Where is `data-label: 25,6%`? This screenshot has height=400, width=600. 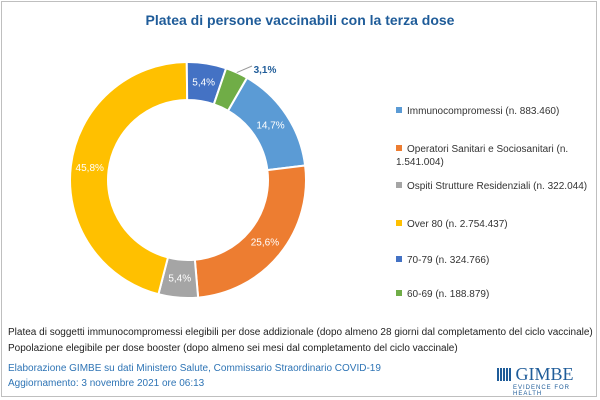 data-label: 25,6% is located at coordinates (265, 242).